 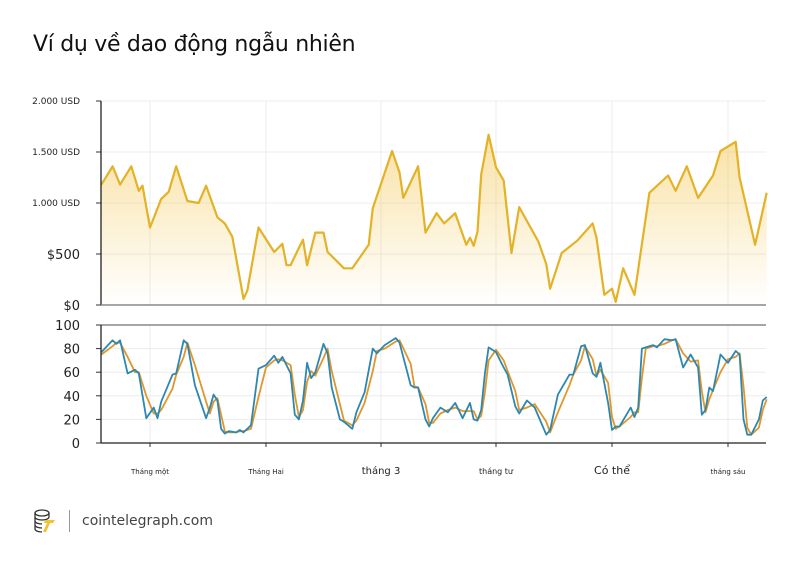 What do you see at coordinates (69, 521) in the screenshot?
I see `footer-divider` at bounding box center [69, 521].